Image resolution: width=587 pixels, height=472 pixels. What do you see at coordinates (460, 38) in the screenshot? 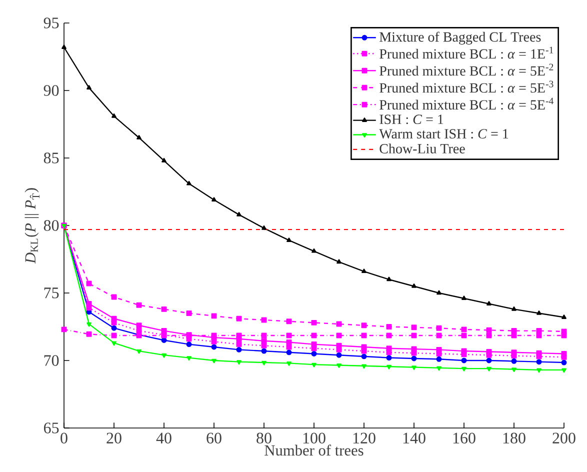
I see `legend-label: Mixture of Bagged CL Trees` at bounding box center [460, 38].